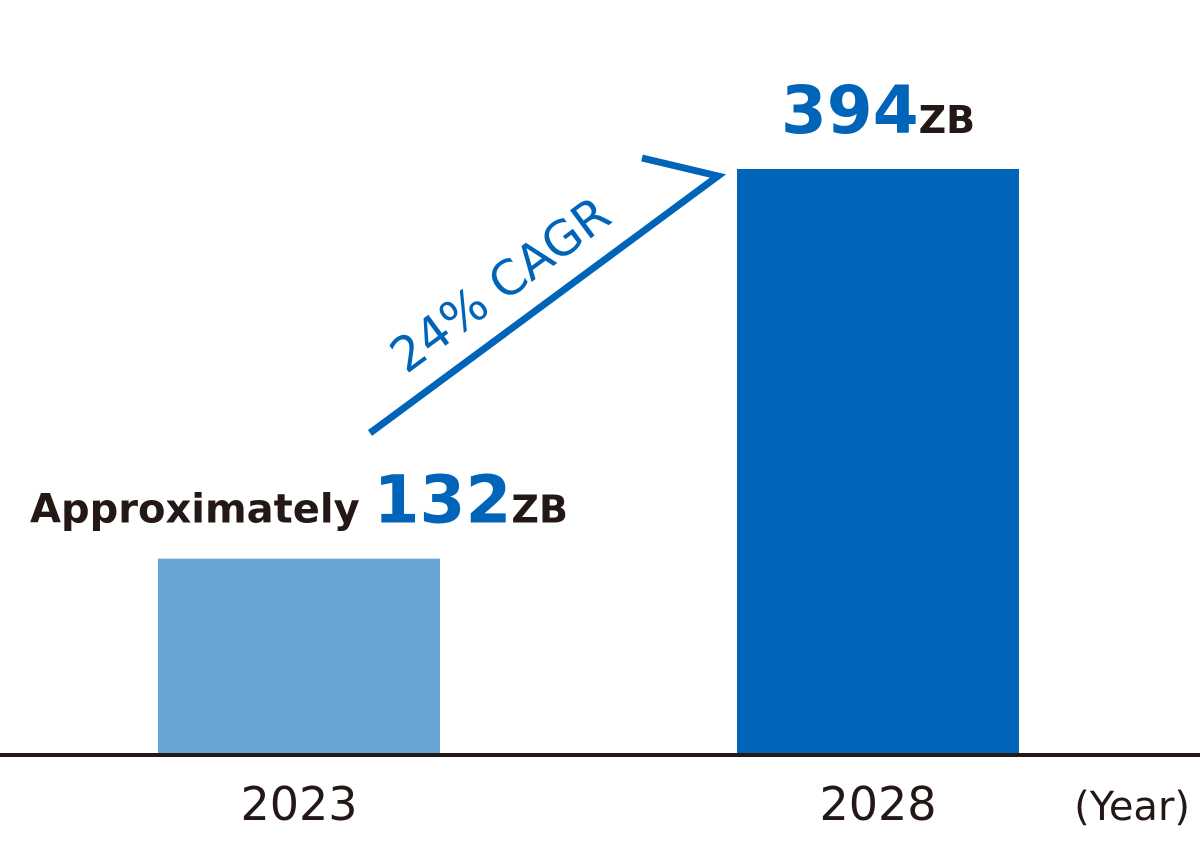 Image resolution: width=1200 pixels, height=861 pixels. What do you see at coordinates (588, 804) in the screenshot?
I see `x-tick-labels: 2023 2028` at bounding box center [588, 804].